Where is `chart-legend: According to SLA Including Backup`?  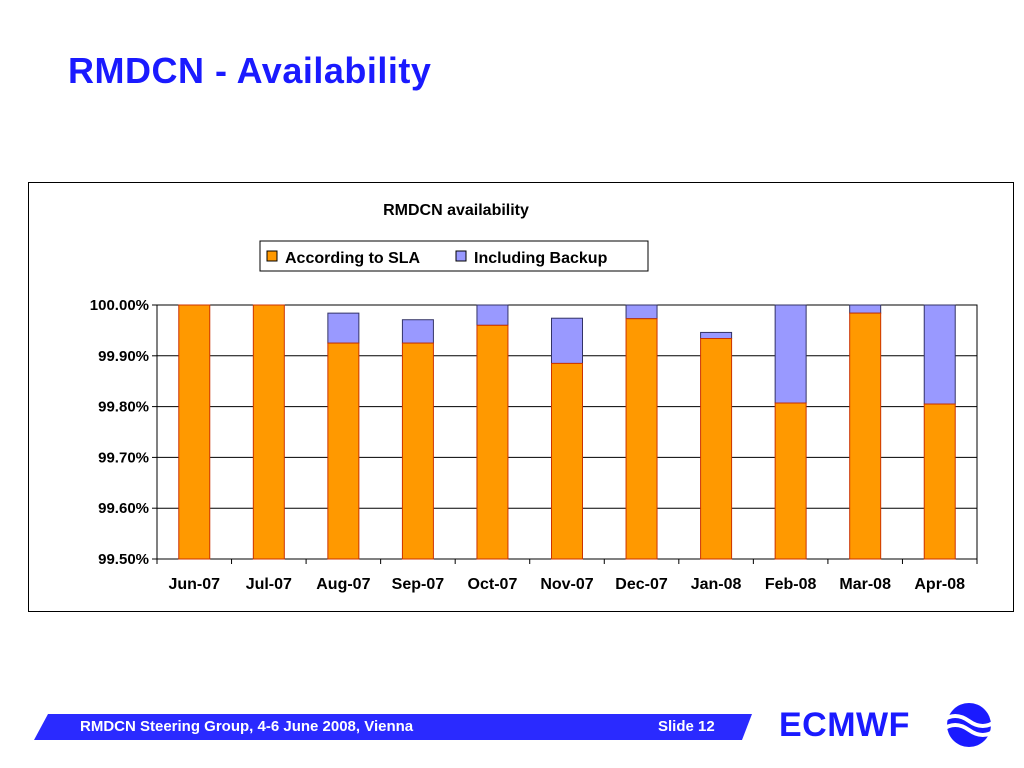 chart-legend: According to SLA Including Backup is located at coordinates (454, 256).